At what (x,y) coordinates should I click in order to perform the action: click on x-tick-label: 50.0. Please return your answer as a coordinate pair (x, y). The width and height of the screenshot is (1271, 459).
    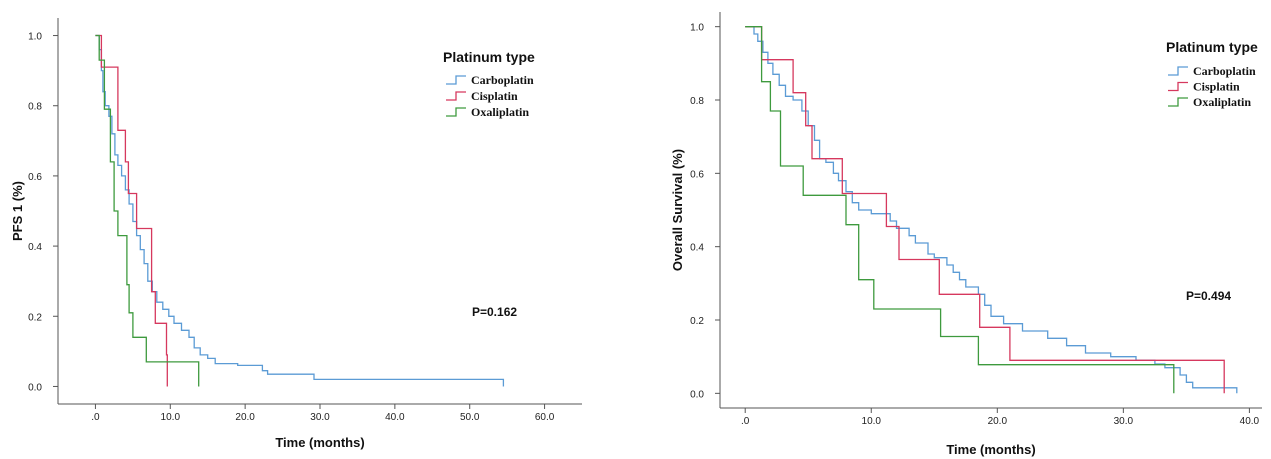
    Looking at the image, I should click on (470, 417).